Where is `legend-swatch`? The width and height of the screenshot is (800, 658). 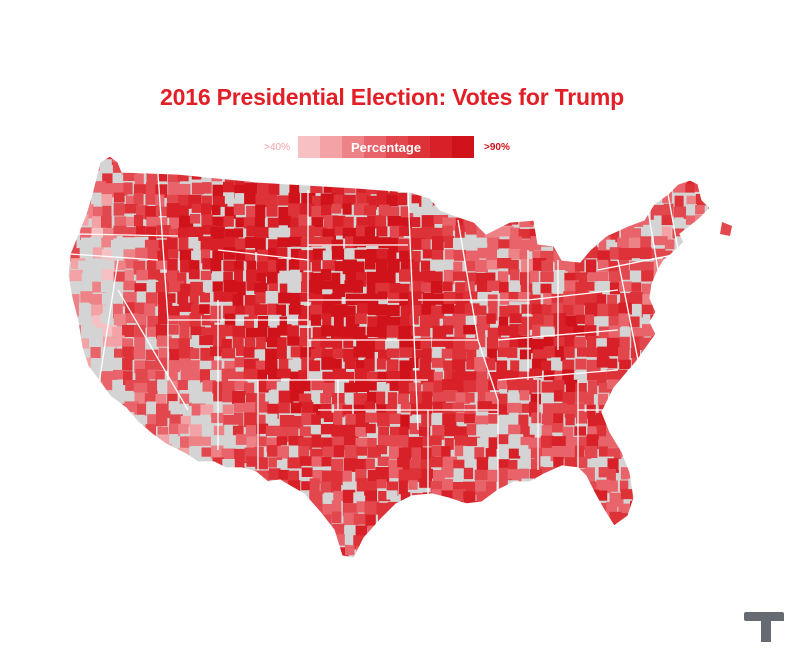
legend-swatch is located at coordinates (375, 147).